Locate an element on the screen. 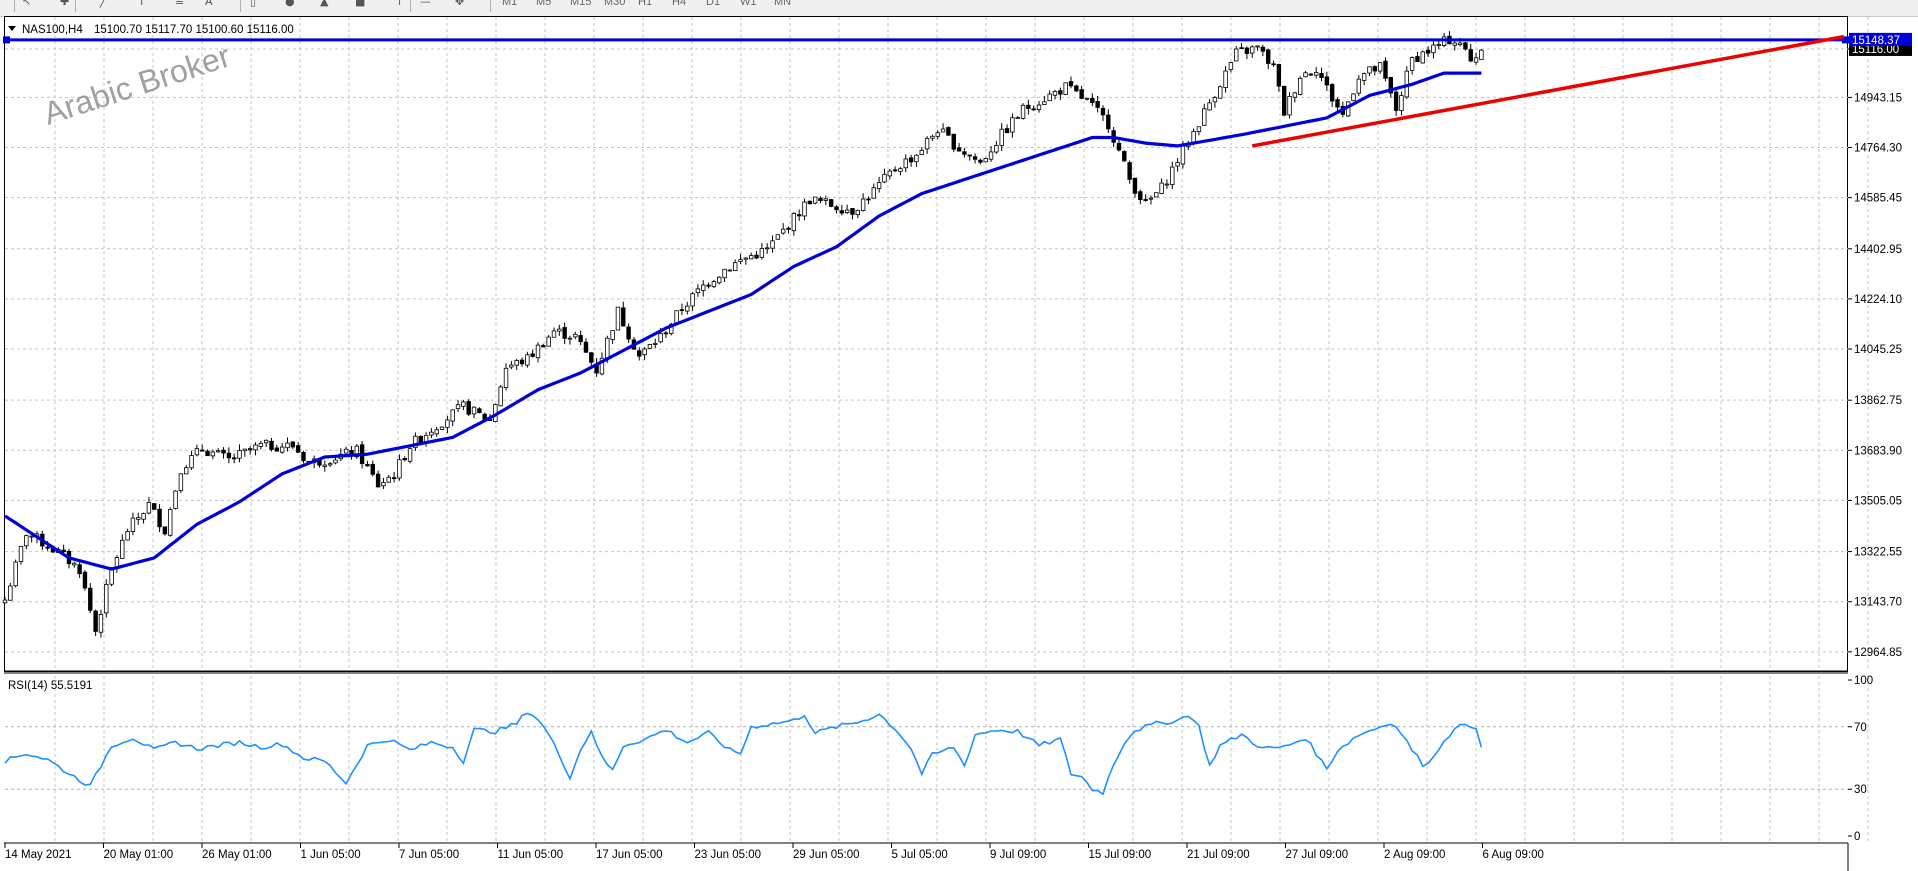 This screenshot has height=871, width=1918. hline-icon: — is located at coordinates (425, 4).